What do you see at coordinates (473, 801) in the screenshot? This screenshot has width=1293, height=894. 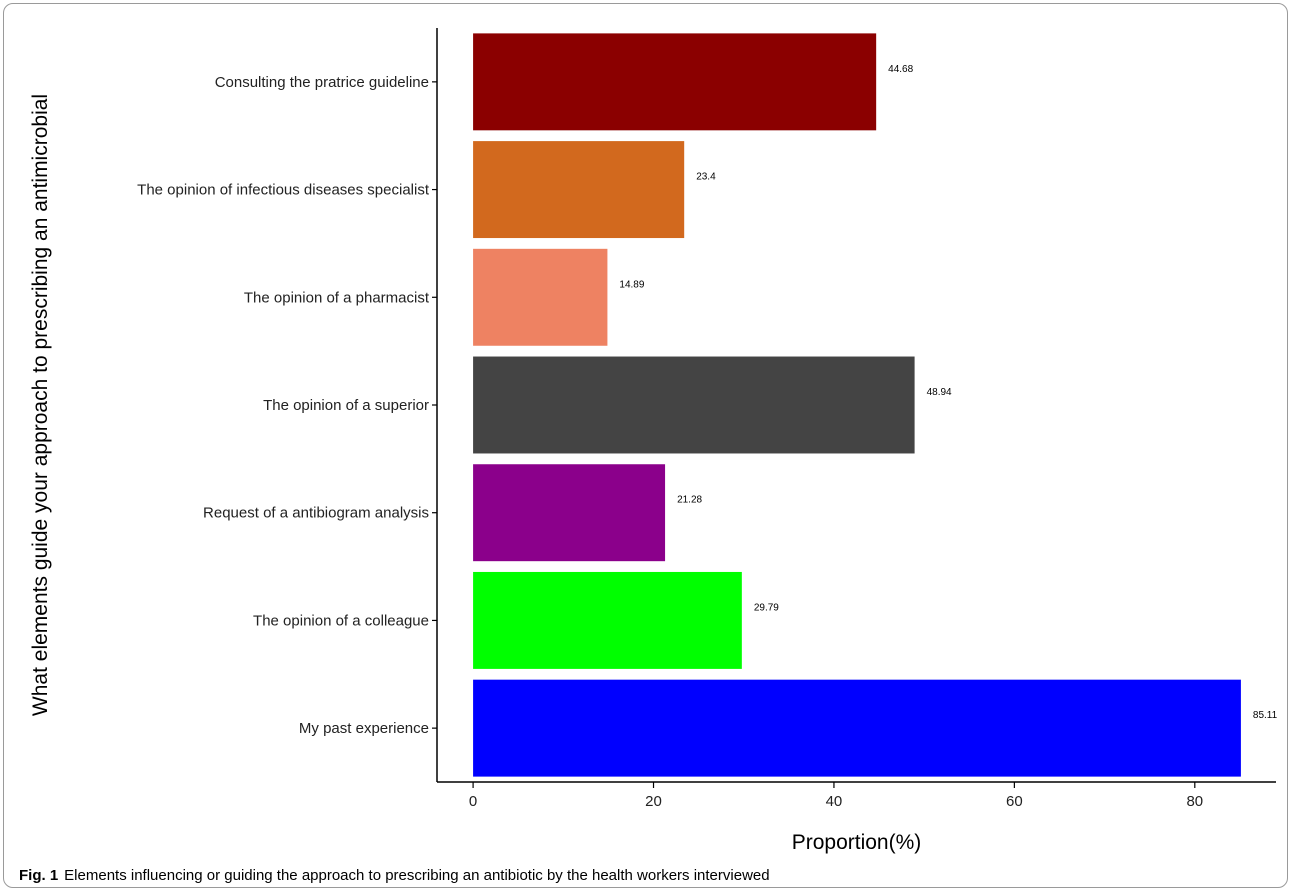 I see `x-tick-label: 0` at bounding box center [473, 801].